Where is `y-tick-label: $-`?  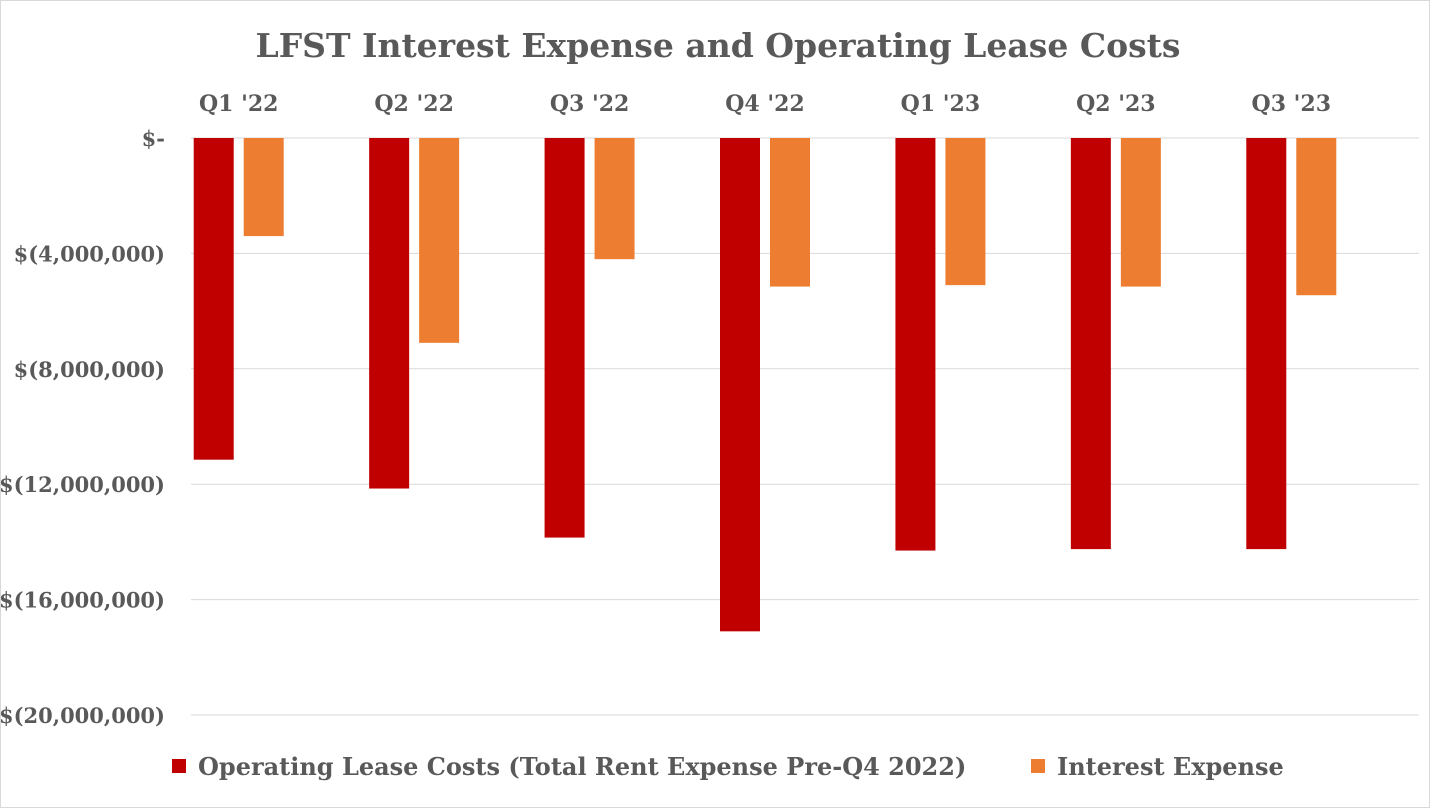
y-tick-label: $- is located at coordinates (153, 138).